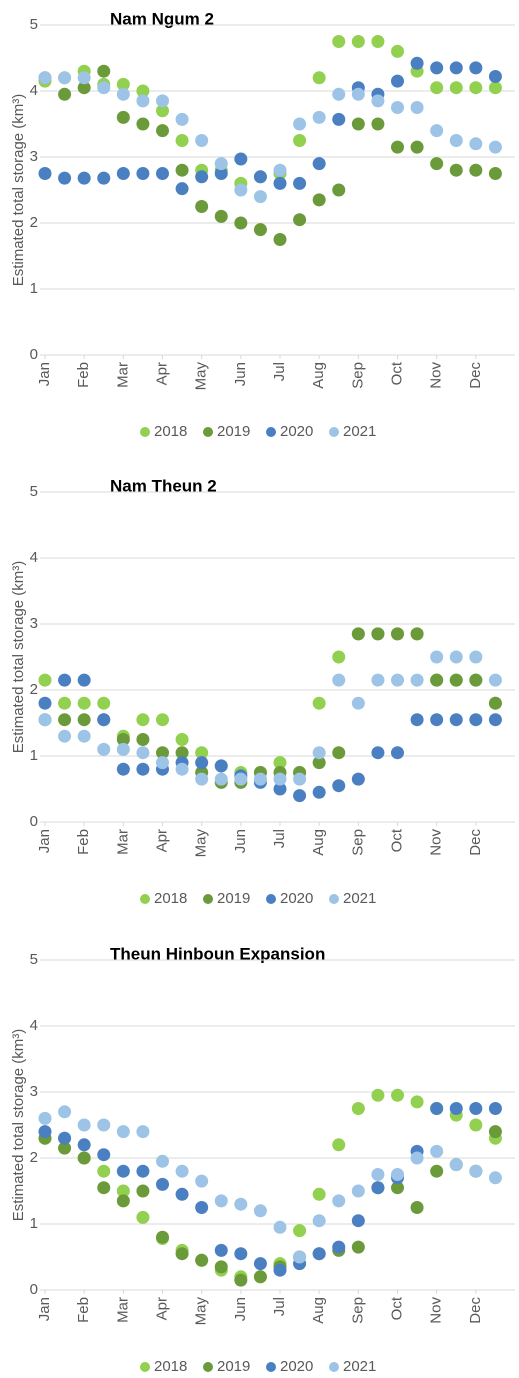 This screenshot has width=519, height=1378. What do you see at coordinates (34, 1289) in the screenshot?
I see `y-tick-label: 0` at bounding box center [34, 1289].